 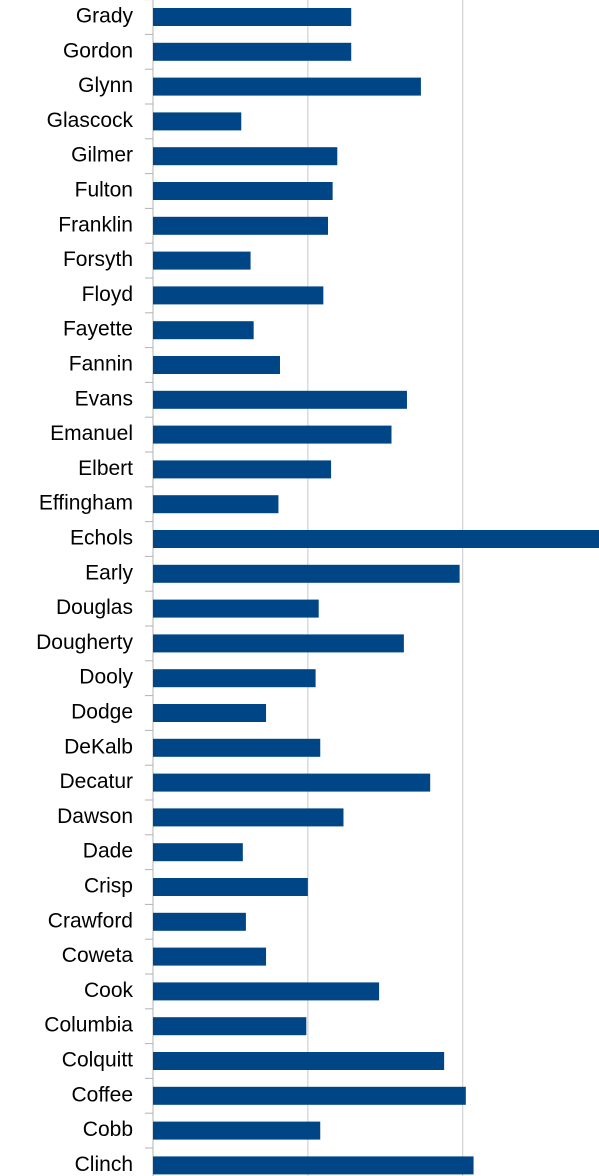 What do you see at coordinates (98, 746) in the screenshot?
I see `y-tick-label: DeKalb` at bounding box center [98, 746].